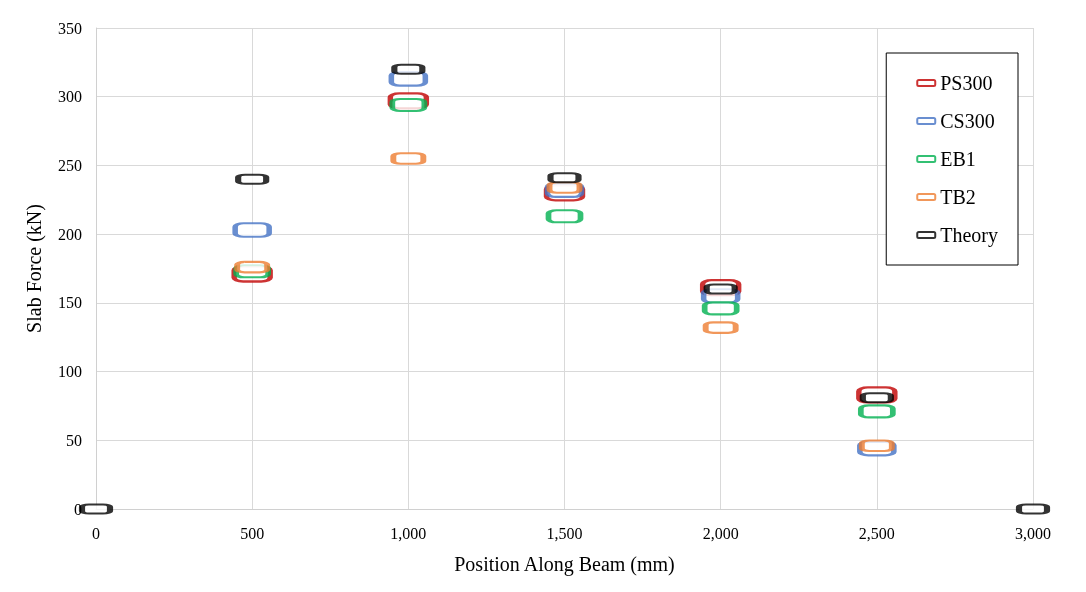 Image resolution: width=1086 pixels, height=592 pixels. Describe the element at coordinates (967, 121) in the screenshot. I see `legend-label: CS300` at that location.